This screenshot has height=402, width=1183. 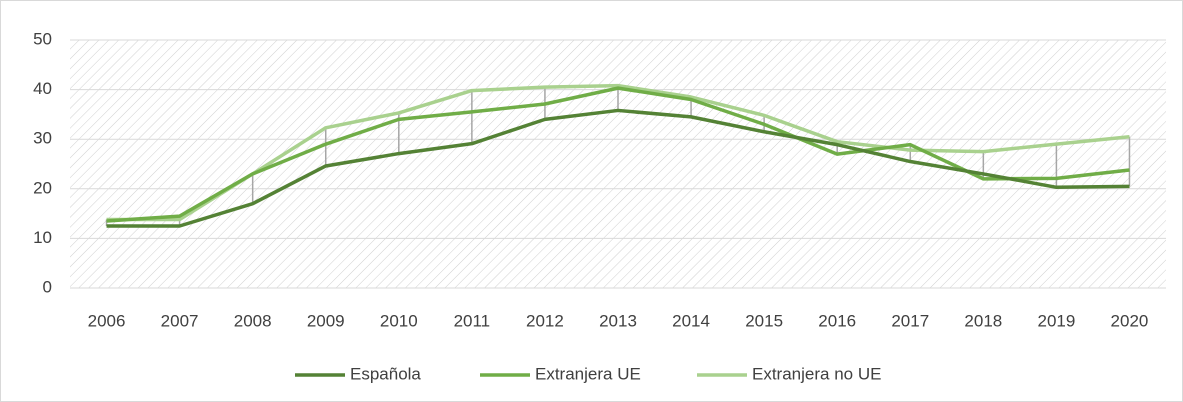 What do you see at coordinates (47, 286) in the screenshot?
I see `y-tick-label: 0` at bounding box center [47, 286].